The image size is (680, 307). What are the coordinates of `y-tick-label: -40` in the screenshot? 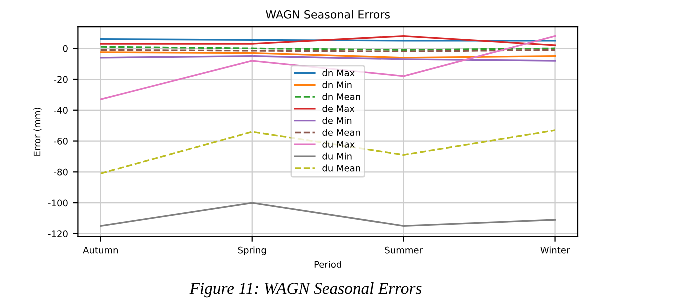 It's located at (61, 110).